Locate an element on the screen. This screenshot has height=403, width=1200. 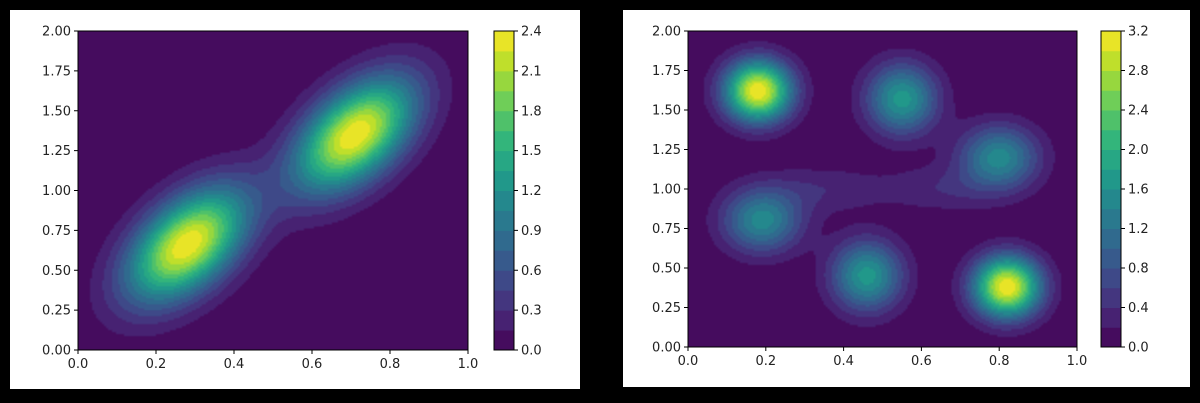
colorbar-tick-label: 2.0 is located at coordinates (1138, 150).